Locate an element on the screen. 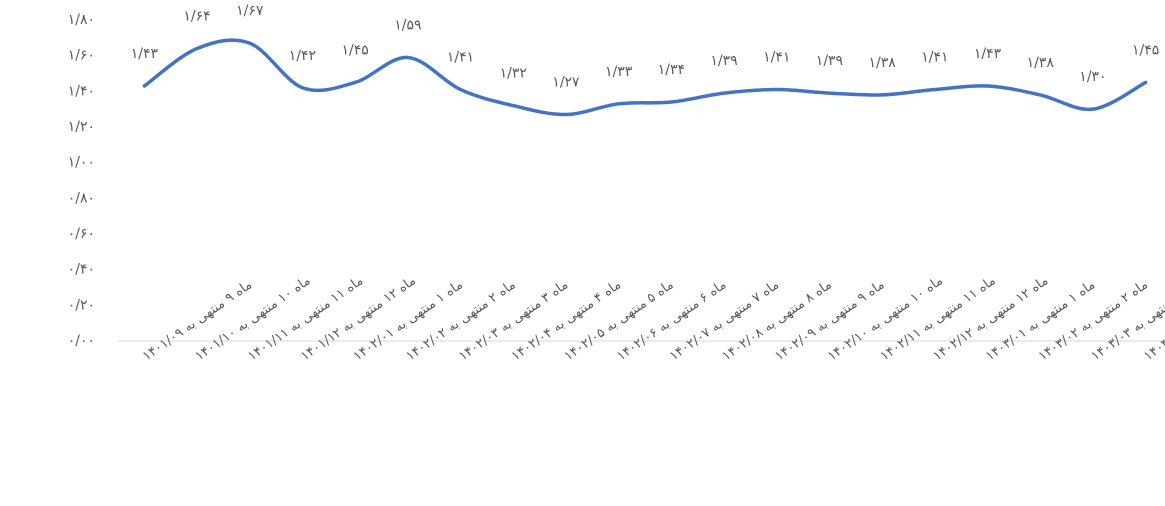 The image size is (1165, 506). y-tick-label: ۱/۴۰ is located at coordinates (81, 91).